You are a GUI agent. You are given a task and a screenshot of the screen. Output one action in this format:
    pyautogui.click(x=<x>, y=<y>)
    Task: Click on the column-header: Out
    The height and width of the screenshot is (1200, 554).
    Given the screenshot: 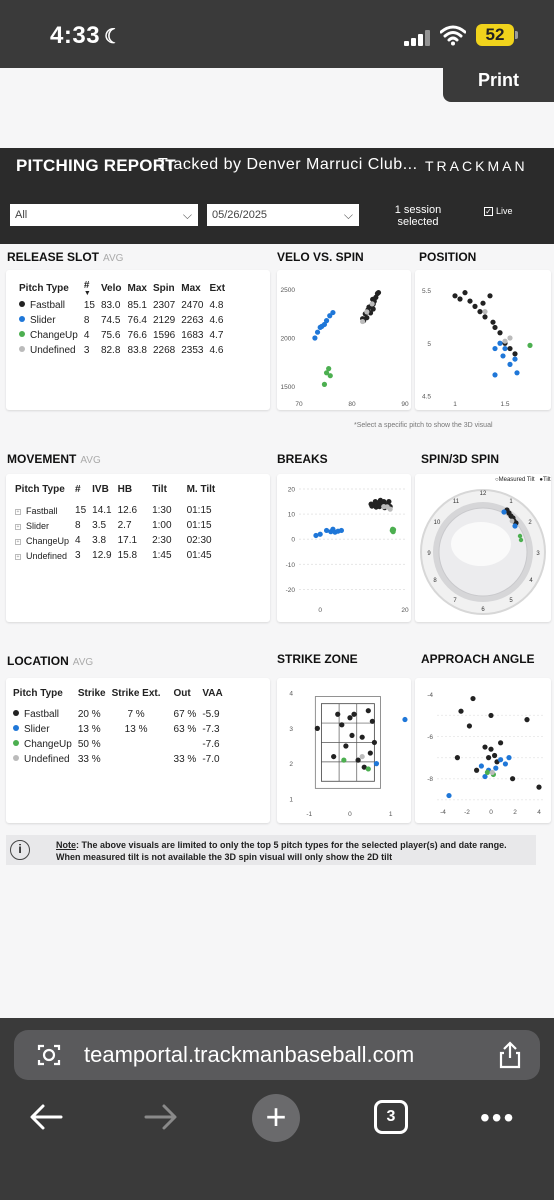 What is the action you would take?
    pyautogui.click(x=182, y=693)
    